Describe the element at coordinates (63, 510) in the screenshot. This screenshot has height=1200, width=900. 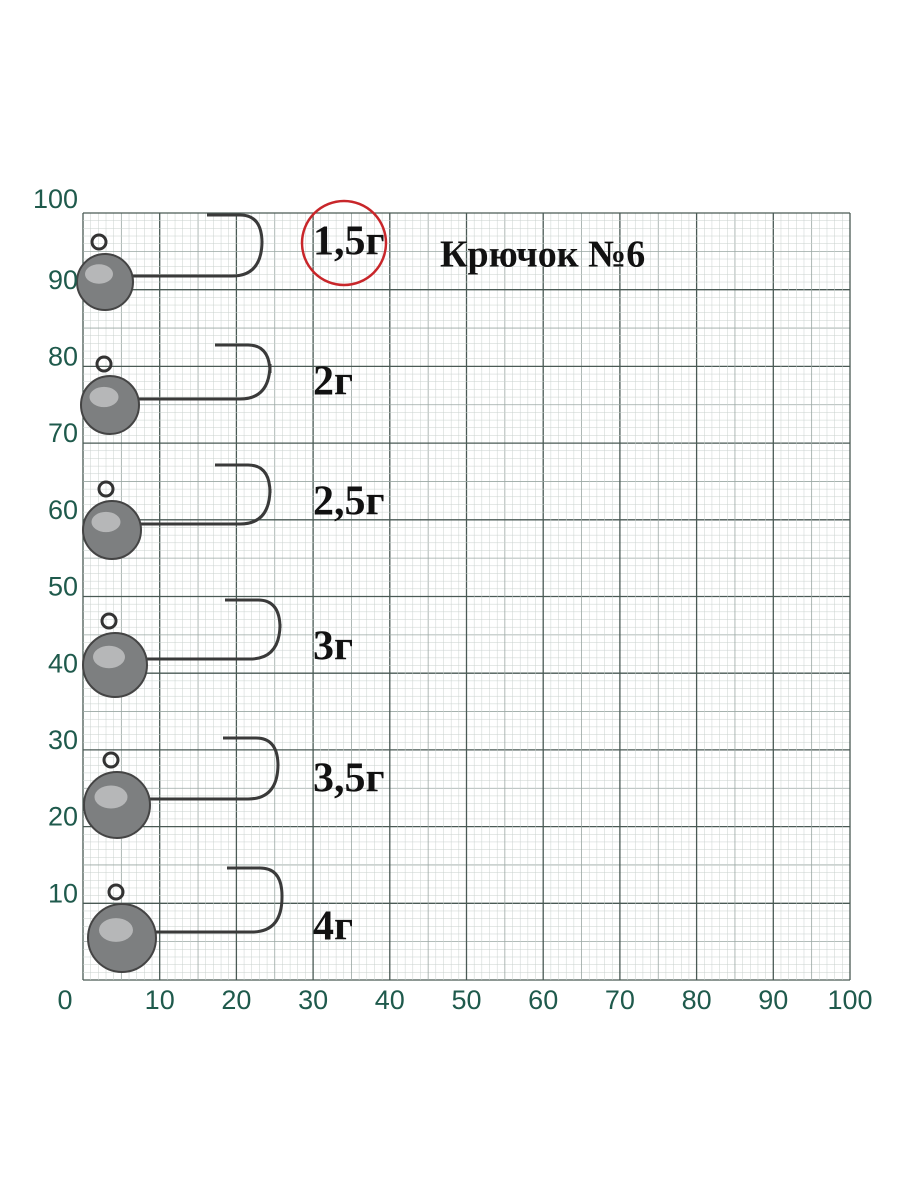
I see `y-axis-label: 60` at that location.